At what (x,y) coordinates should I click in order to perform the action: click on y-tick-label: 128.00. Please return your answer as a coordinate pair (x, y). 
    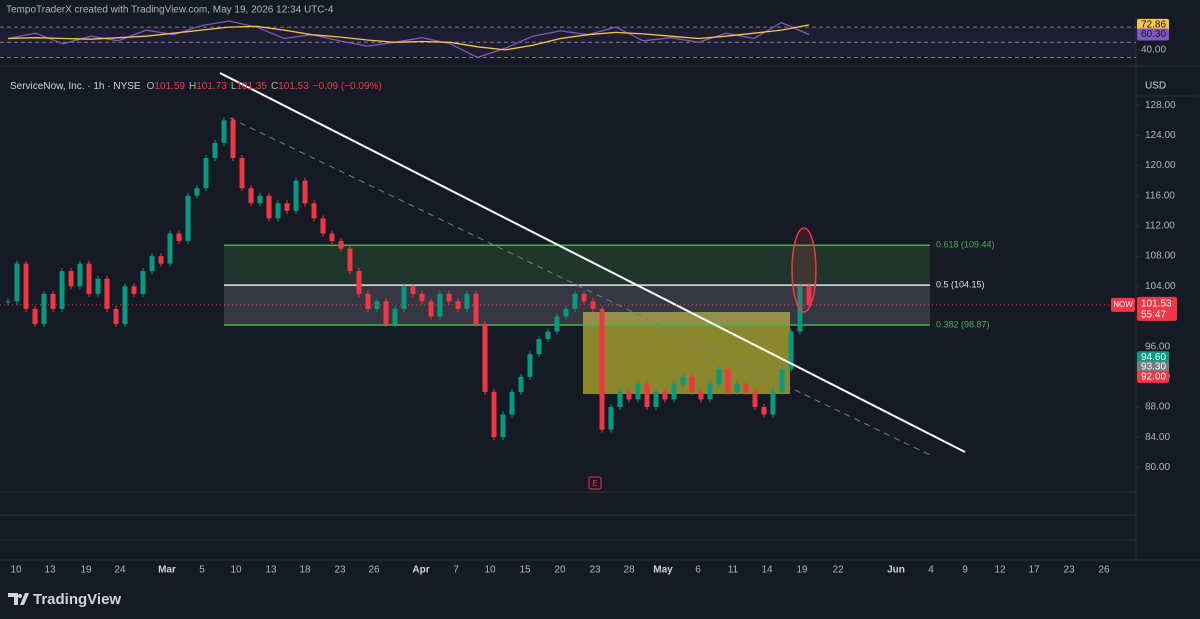
    Looking at the image, I should click on (1160, 105).